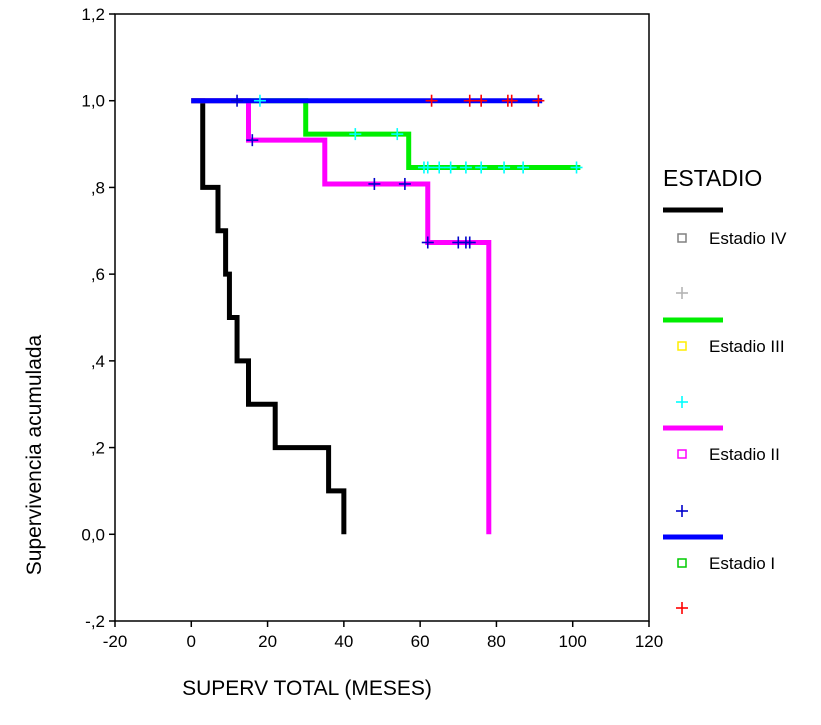  I want to click on y-tick-label: ,4, so click(98, 361).